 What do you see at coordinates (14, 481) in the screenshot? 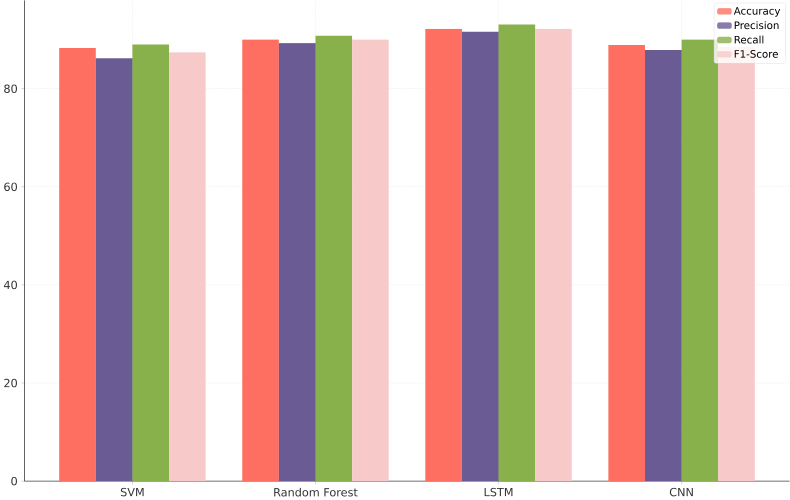
I see `y-tick-label: 0` at bounding box center [14, 481].